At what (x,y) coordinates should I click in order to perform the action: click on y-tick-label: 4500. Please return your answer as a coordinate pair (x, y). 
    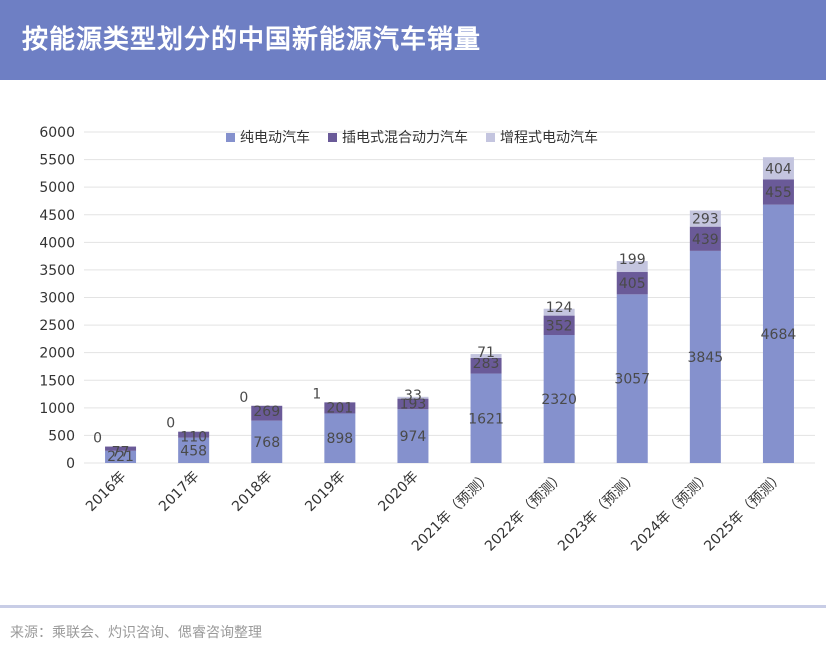
    Looking at the image, I should click on (57, 216).